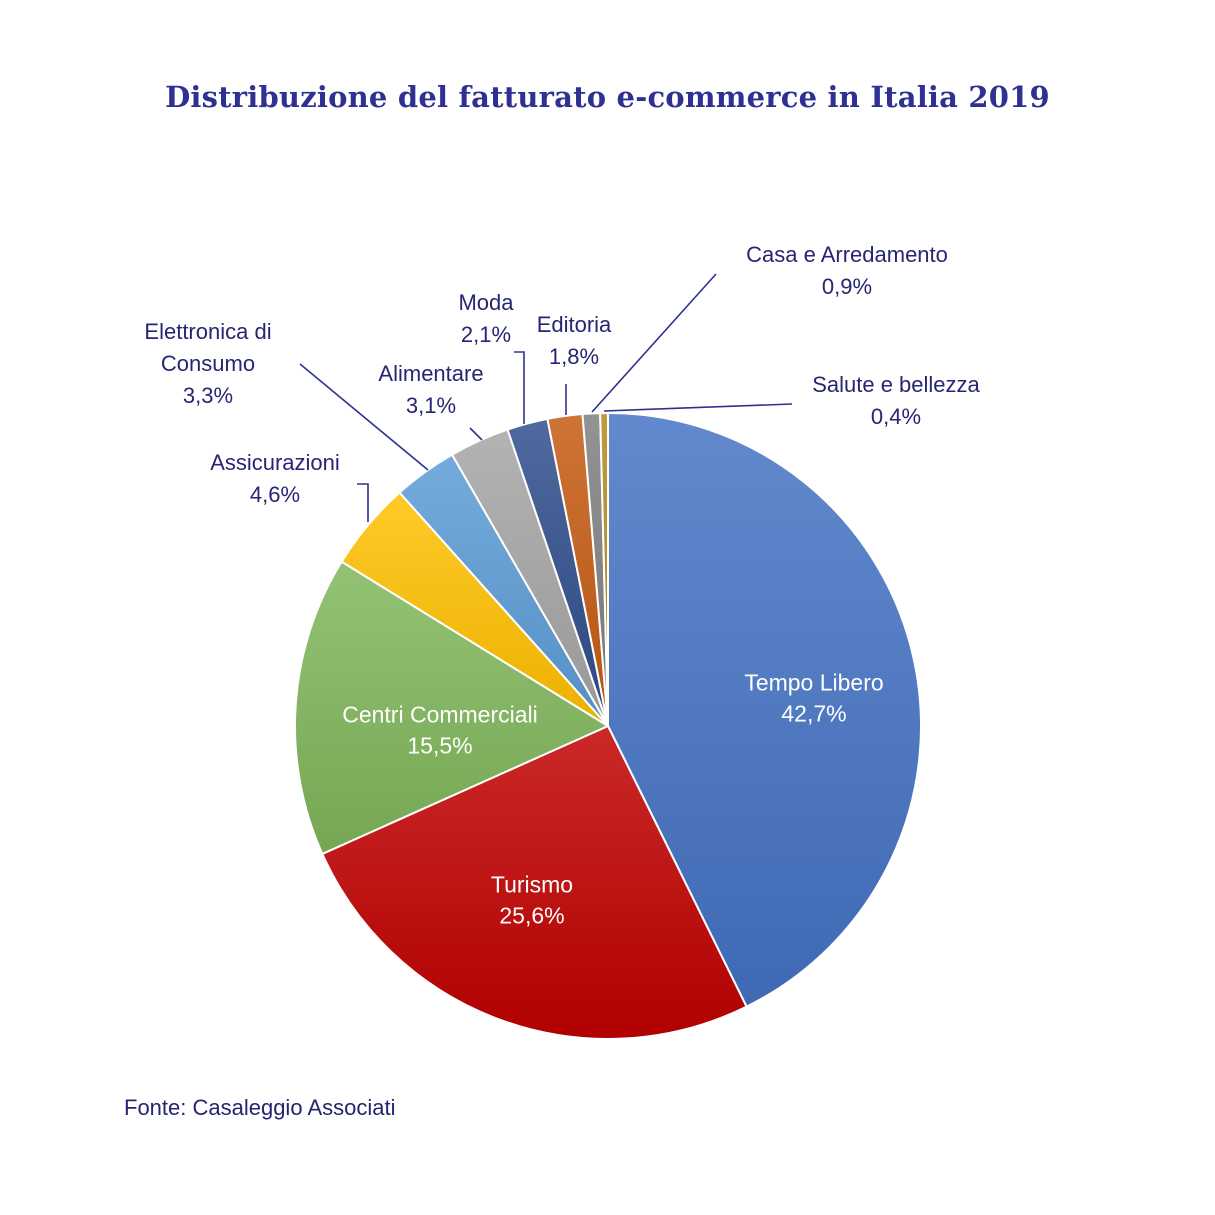 The image size is (1215, 1215). I want to click on slice-value-assicurazioni: 4,6%, so click(275, 494).